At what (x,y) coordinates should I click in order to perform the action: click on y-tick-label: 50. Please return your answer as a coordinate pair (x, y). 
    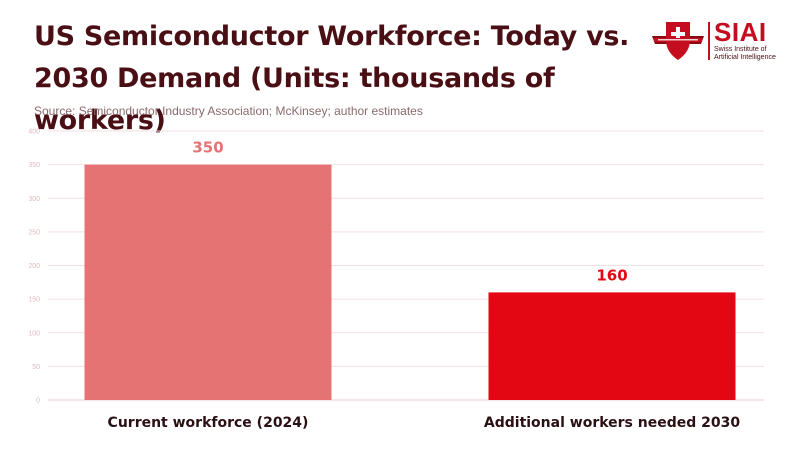
    Looking at the image, I should click on (36, 367).